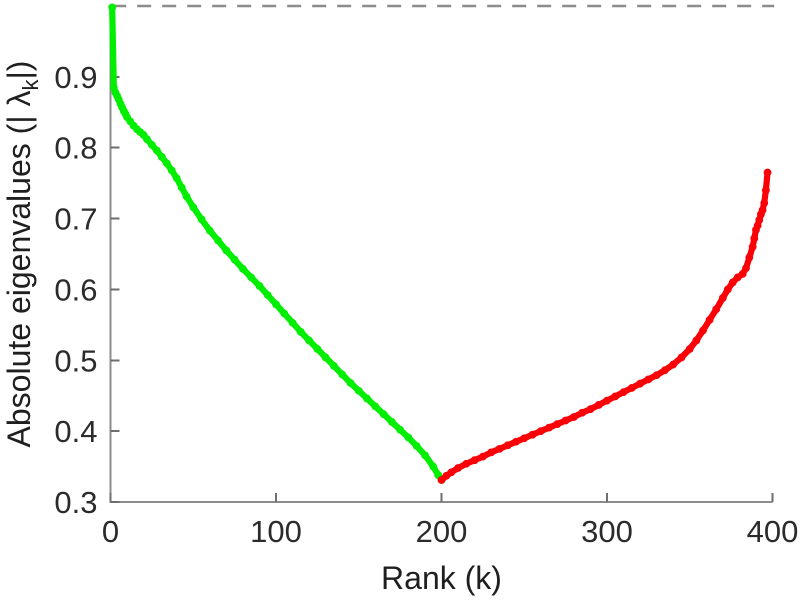  I want to click on y-axis-title: Absolute eigenvalues (| λk|), so click(22, 254).